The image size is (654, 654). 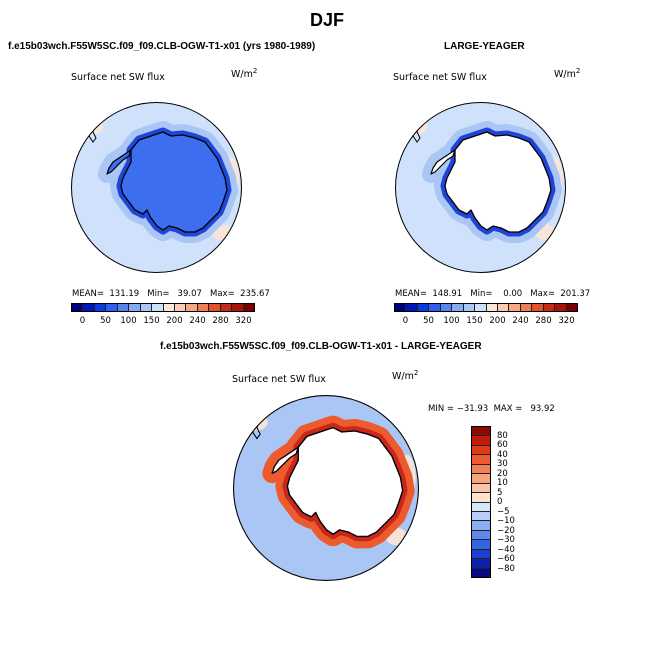 What do you see at coordinates (440, 77) in the screenshot?
I see `right-panel-subtitle: Surface net SW flux` at bounding box center [440, 77].